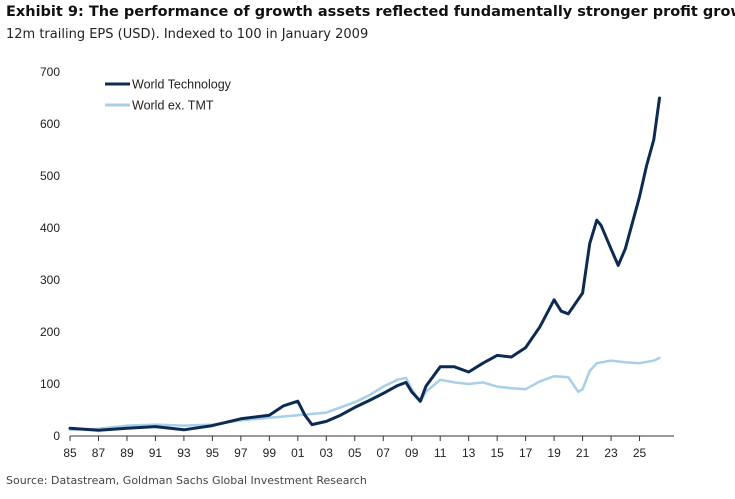 This screenshot has width=735, height=499. I want to click on series-line-world-ex-tmt, so click(364, 394).